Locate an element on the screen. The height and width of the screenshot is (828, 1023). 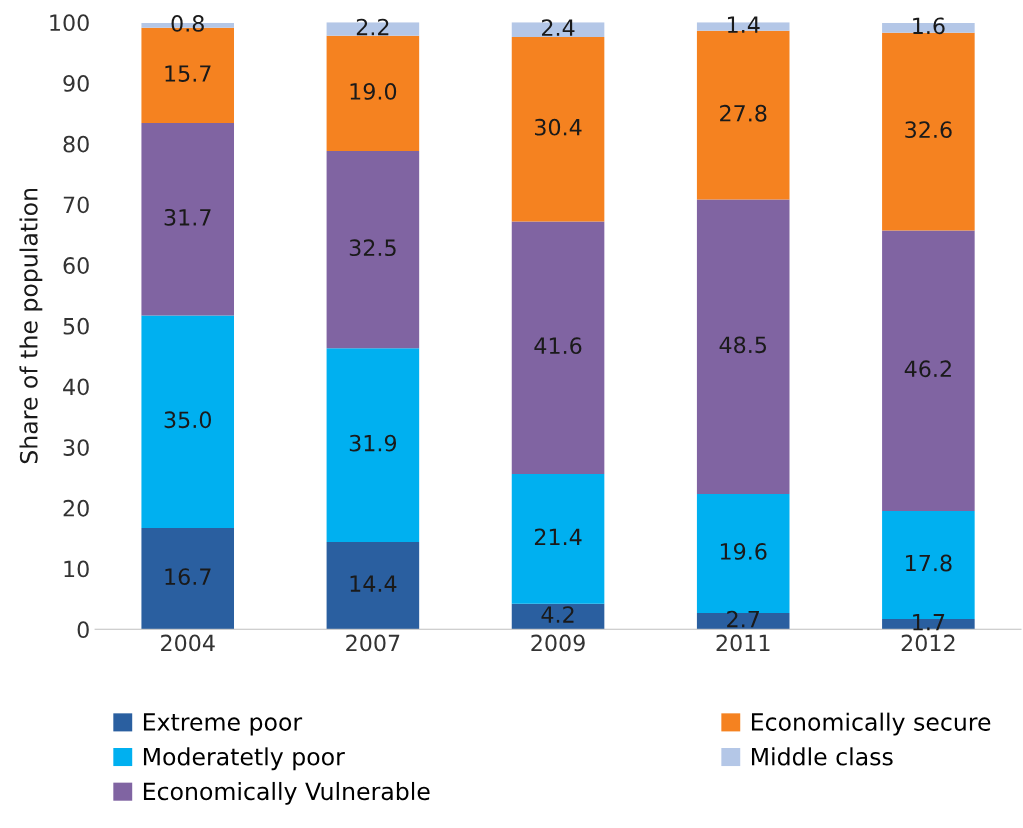
legend-label: Economically Vulnerable is located at coordinates (286, 793).